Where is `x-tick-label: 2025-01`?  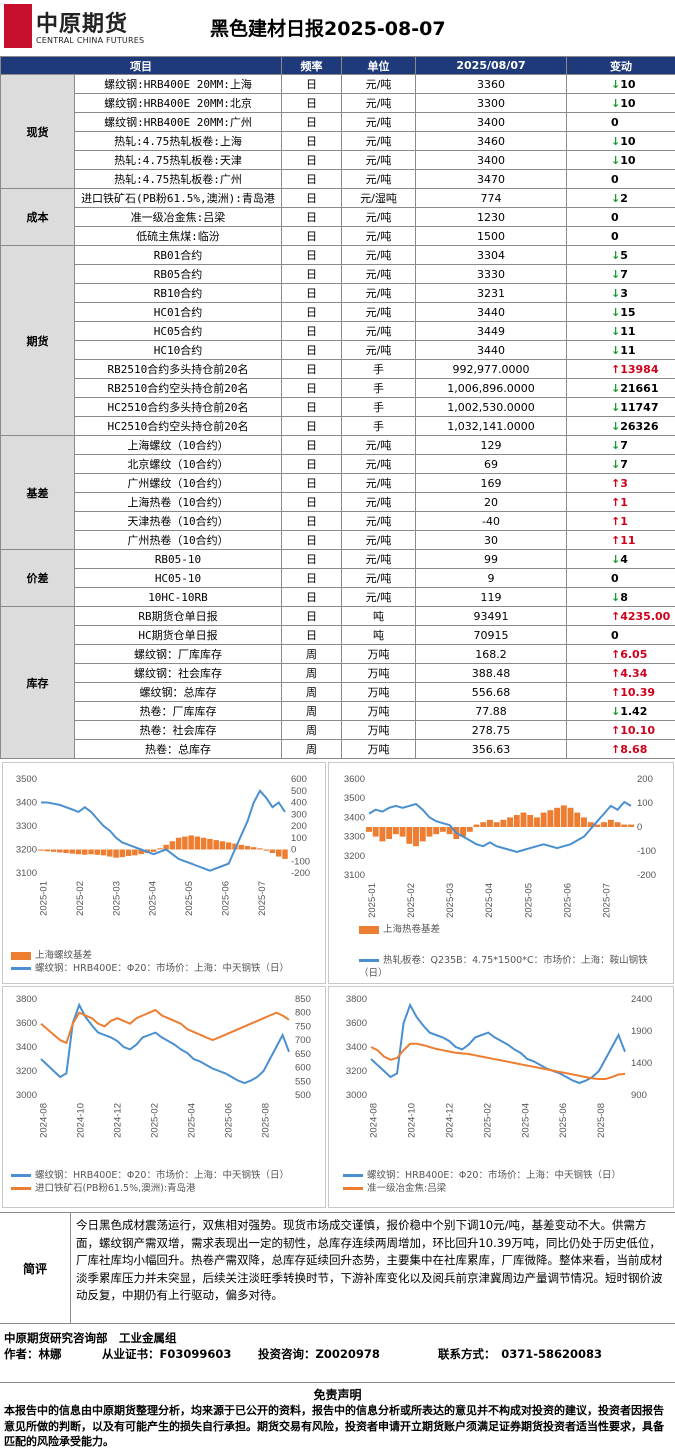 x-tick-label: 2025-01 is located at coordinates (43, 898).